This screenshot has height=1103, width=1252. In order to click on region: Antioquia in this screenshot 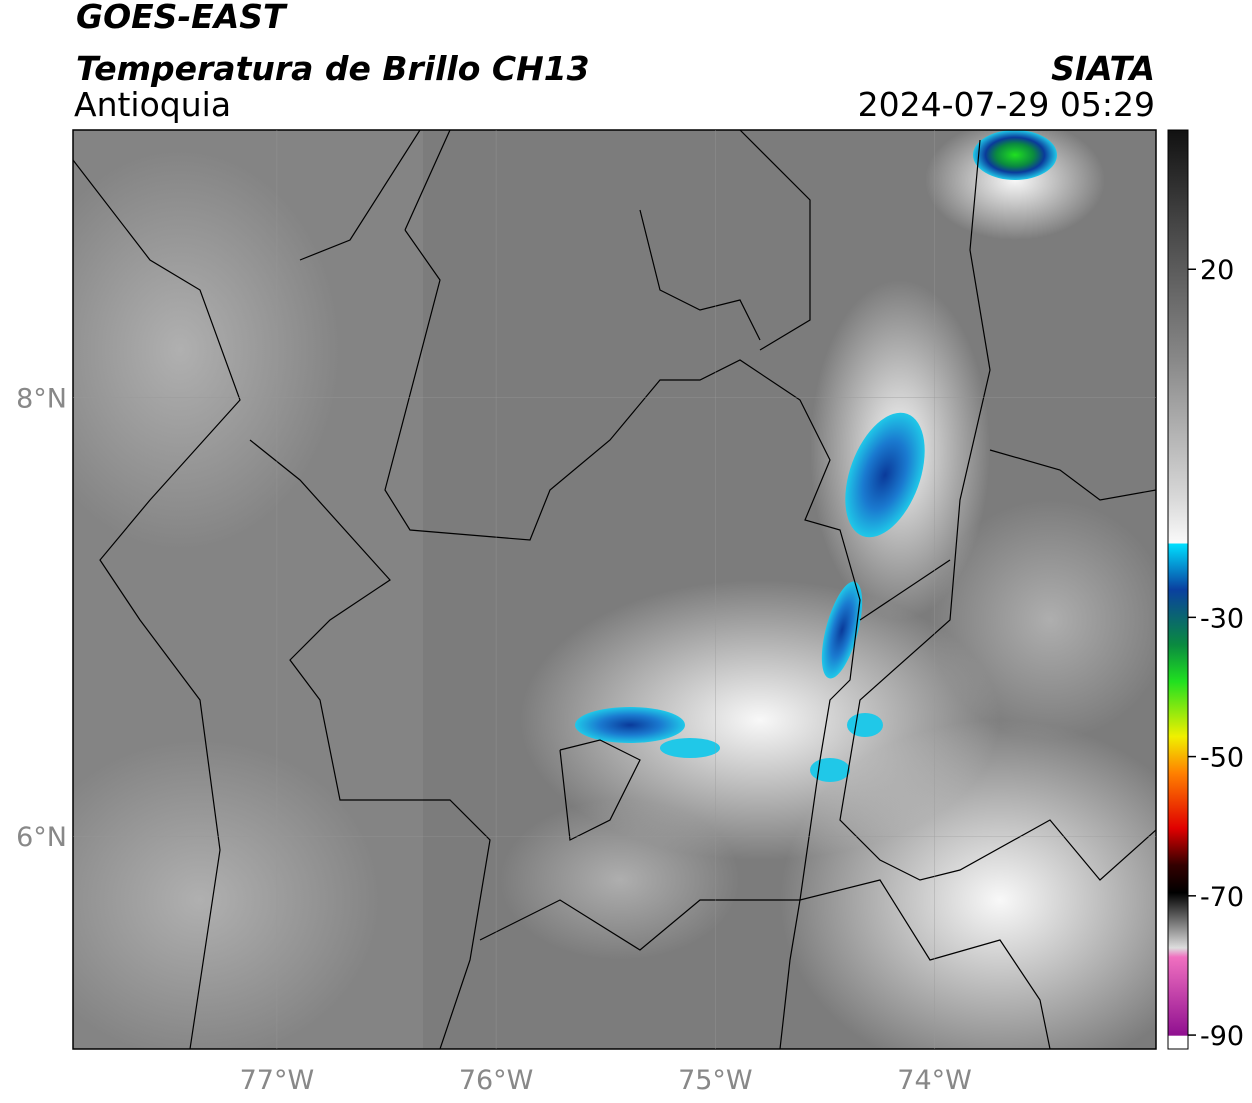, I will do `click(152, 104)`.